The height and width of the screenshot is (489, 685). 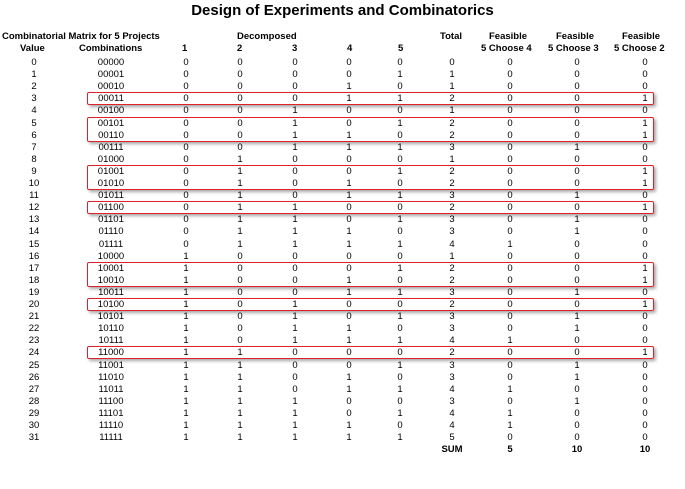 What do you see at coordinates (34, 413) in the screenshot?
I see `cell-value: 29` at bounding box center [34, 413].